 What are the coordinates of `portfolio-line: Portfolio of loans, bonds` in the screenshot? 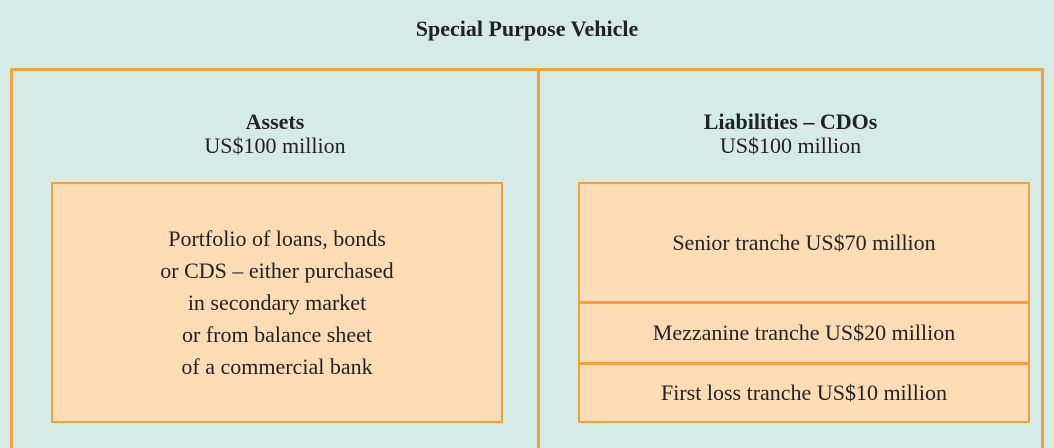 It's located at (277, 238).